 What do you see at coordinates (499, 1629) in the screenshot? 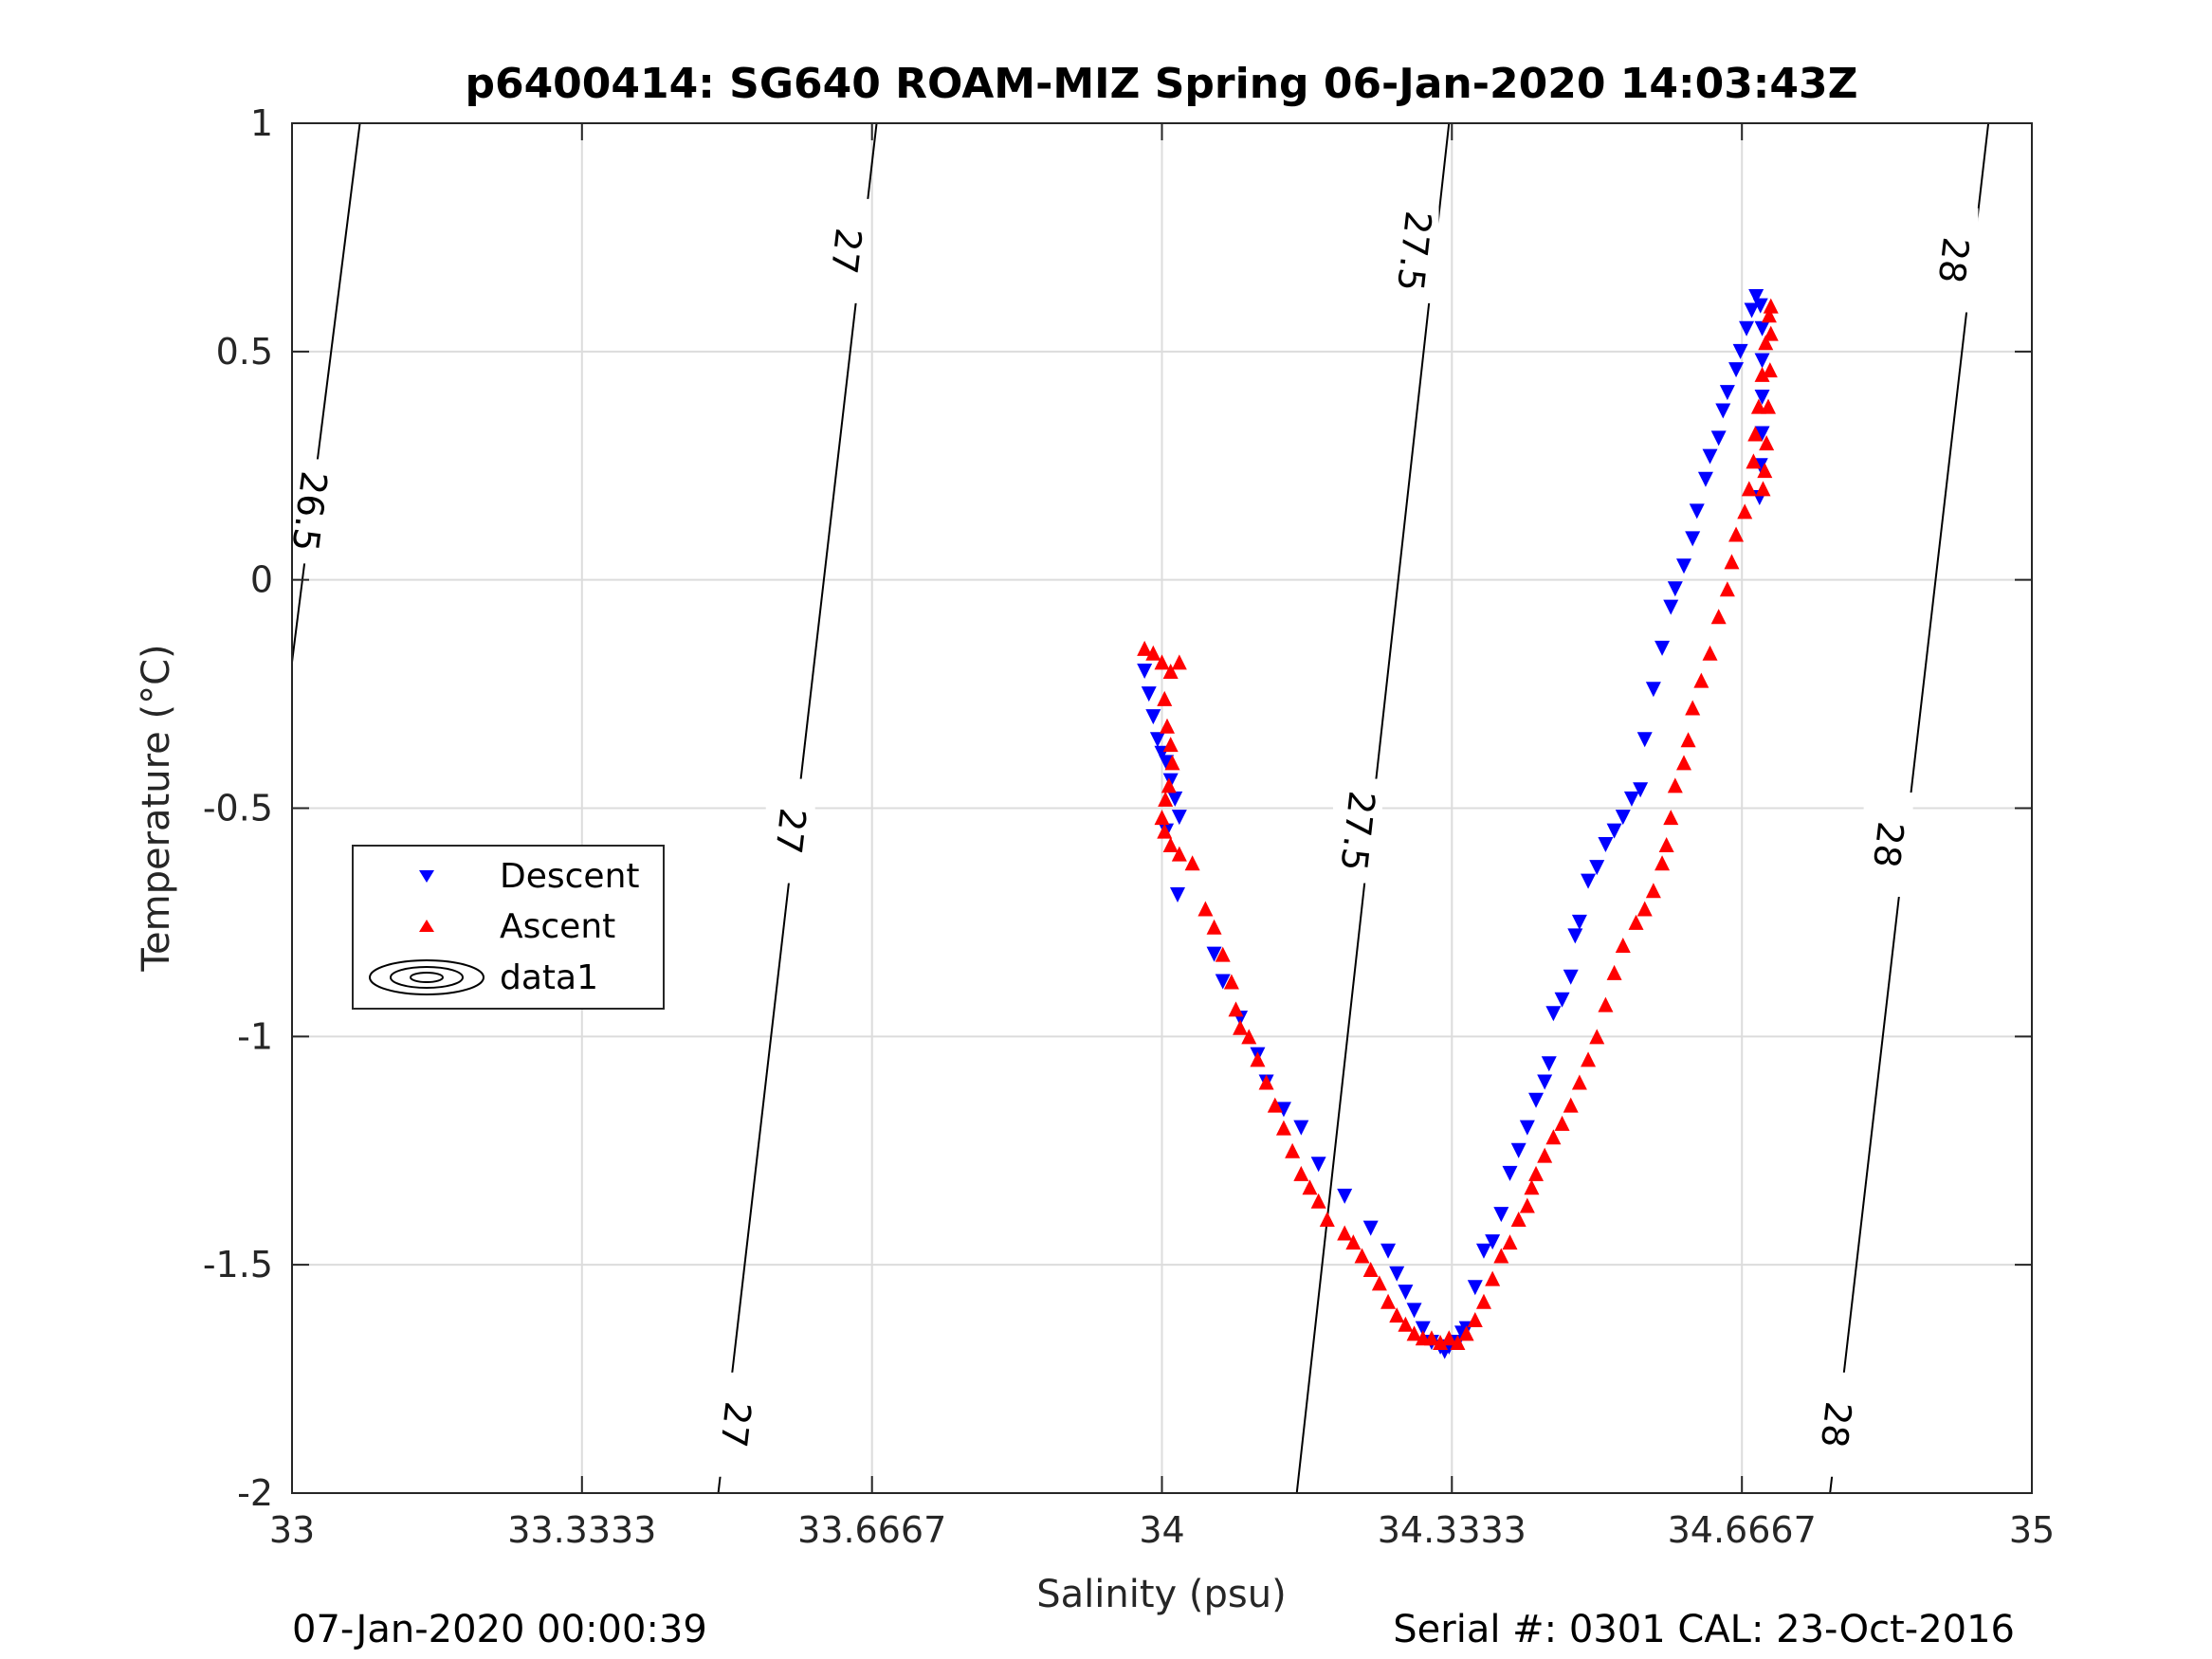
I see `footer-timestamp: 07-Jan-2020 00:00:39` at bounding box center [499, 1629].